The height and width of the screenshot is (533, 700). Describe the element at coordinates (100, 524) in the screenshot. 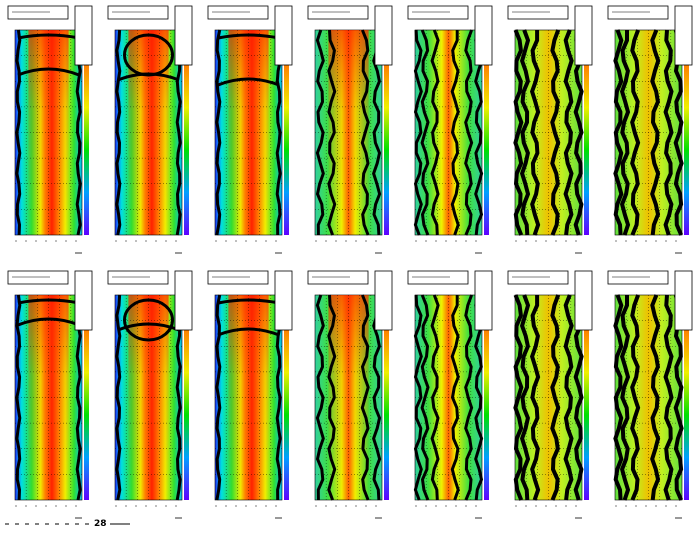

I see `footer-label: 28` at that location.